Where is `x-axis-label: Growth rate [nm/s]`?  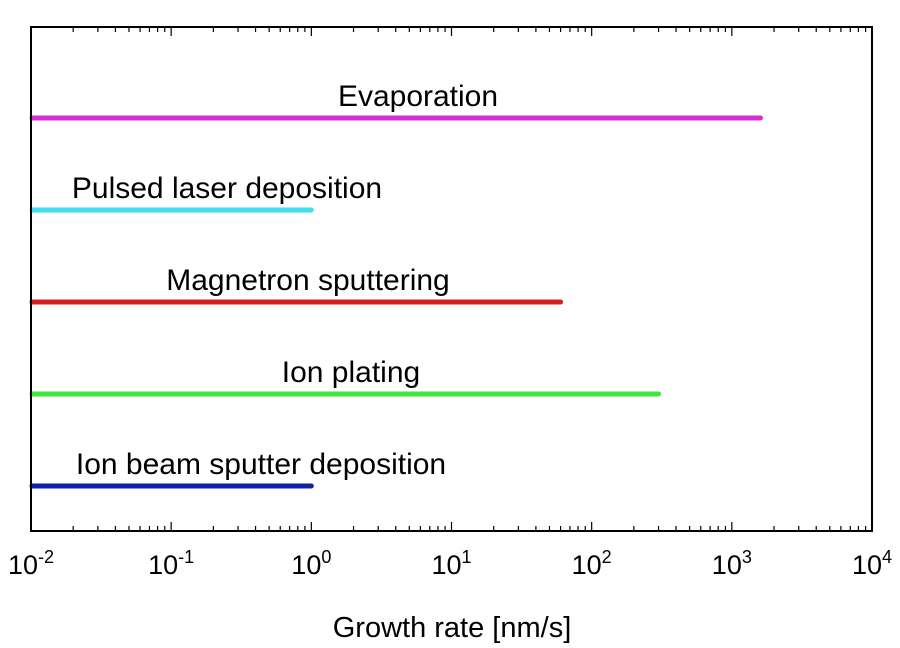 x-axis-label: Growth rate [nm/s] is located at coordinates (452, 628).